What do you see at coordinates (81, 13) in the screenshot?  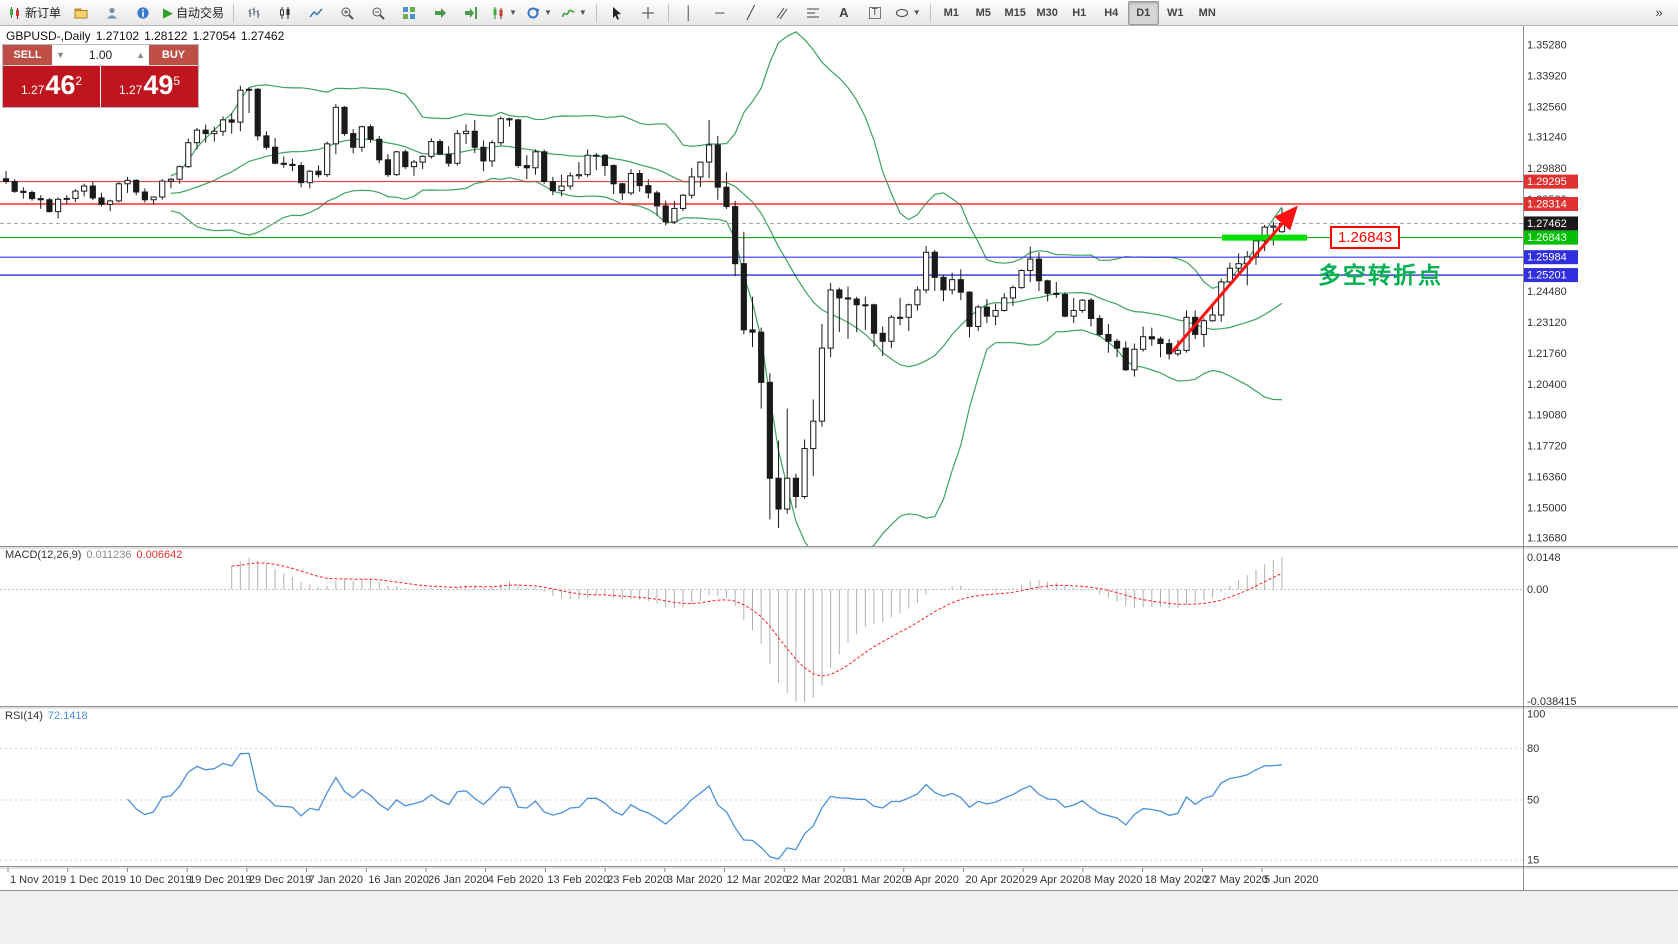 I see `profiles-button` at bounding box center [81, 13].